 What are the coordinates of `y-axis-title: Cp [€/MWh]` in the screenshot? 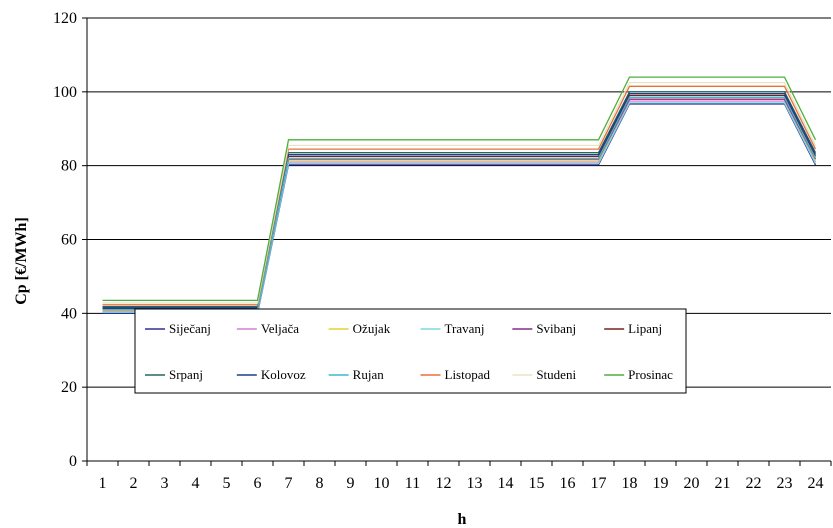 It's located at (21, 261).